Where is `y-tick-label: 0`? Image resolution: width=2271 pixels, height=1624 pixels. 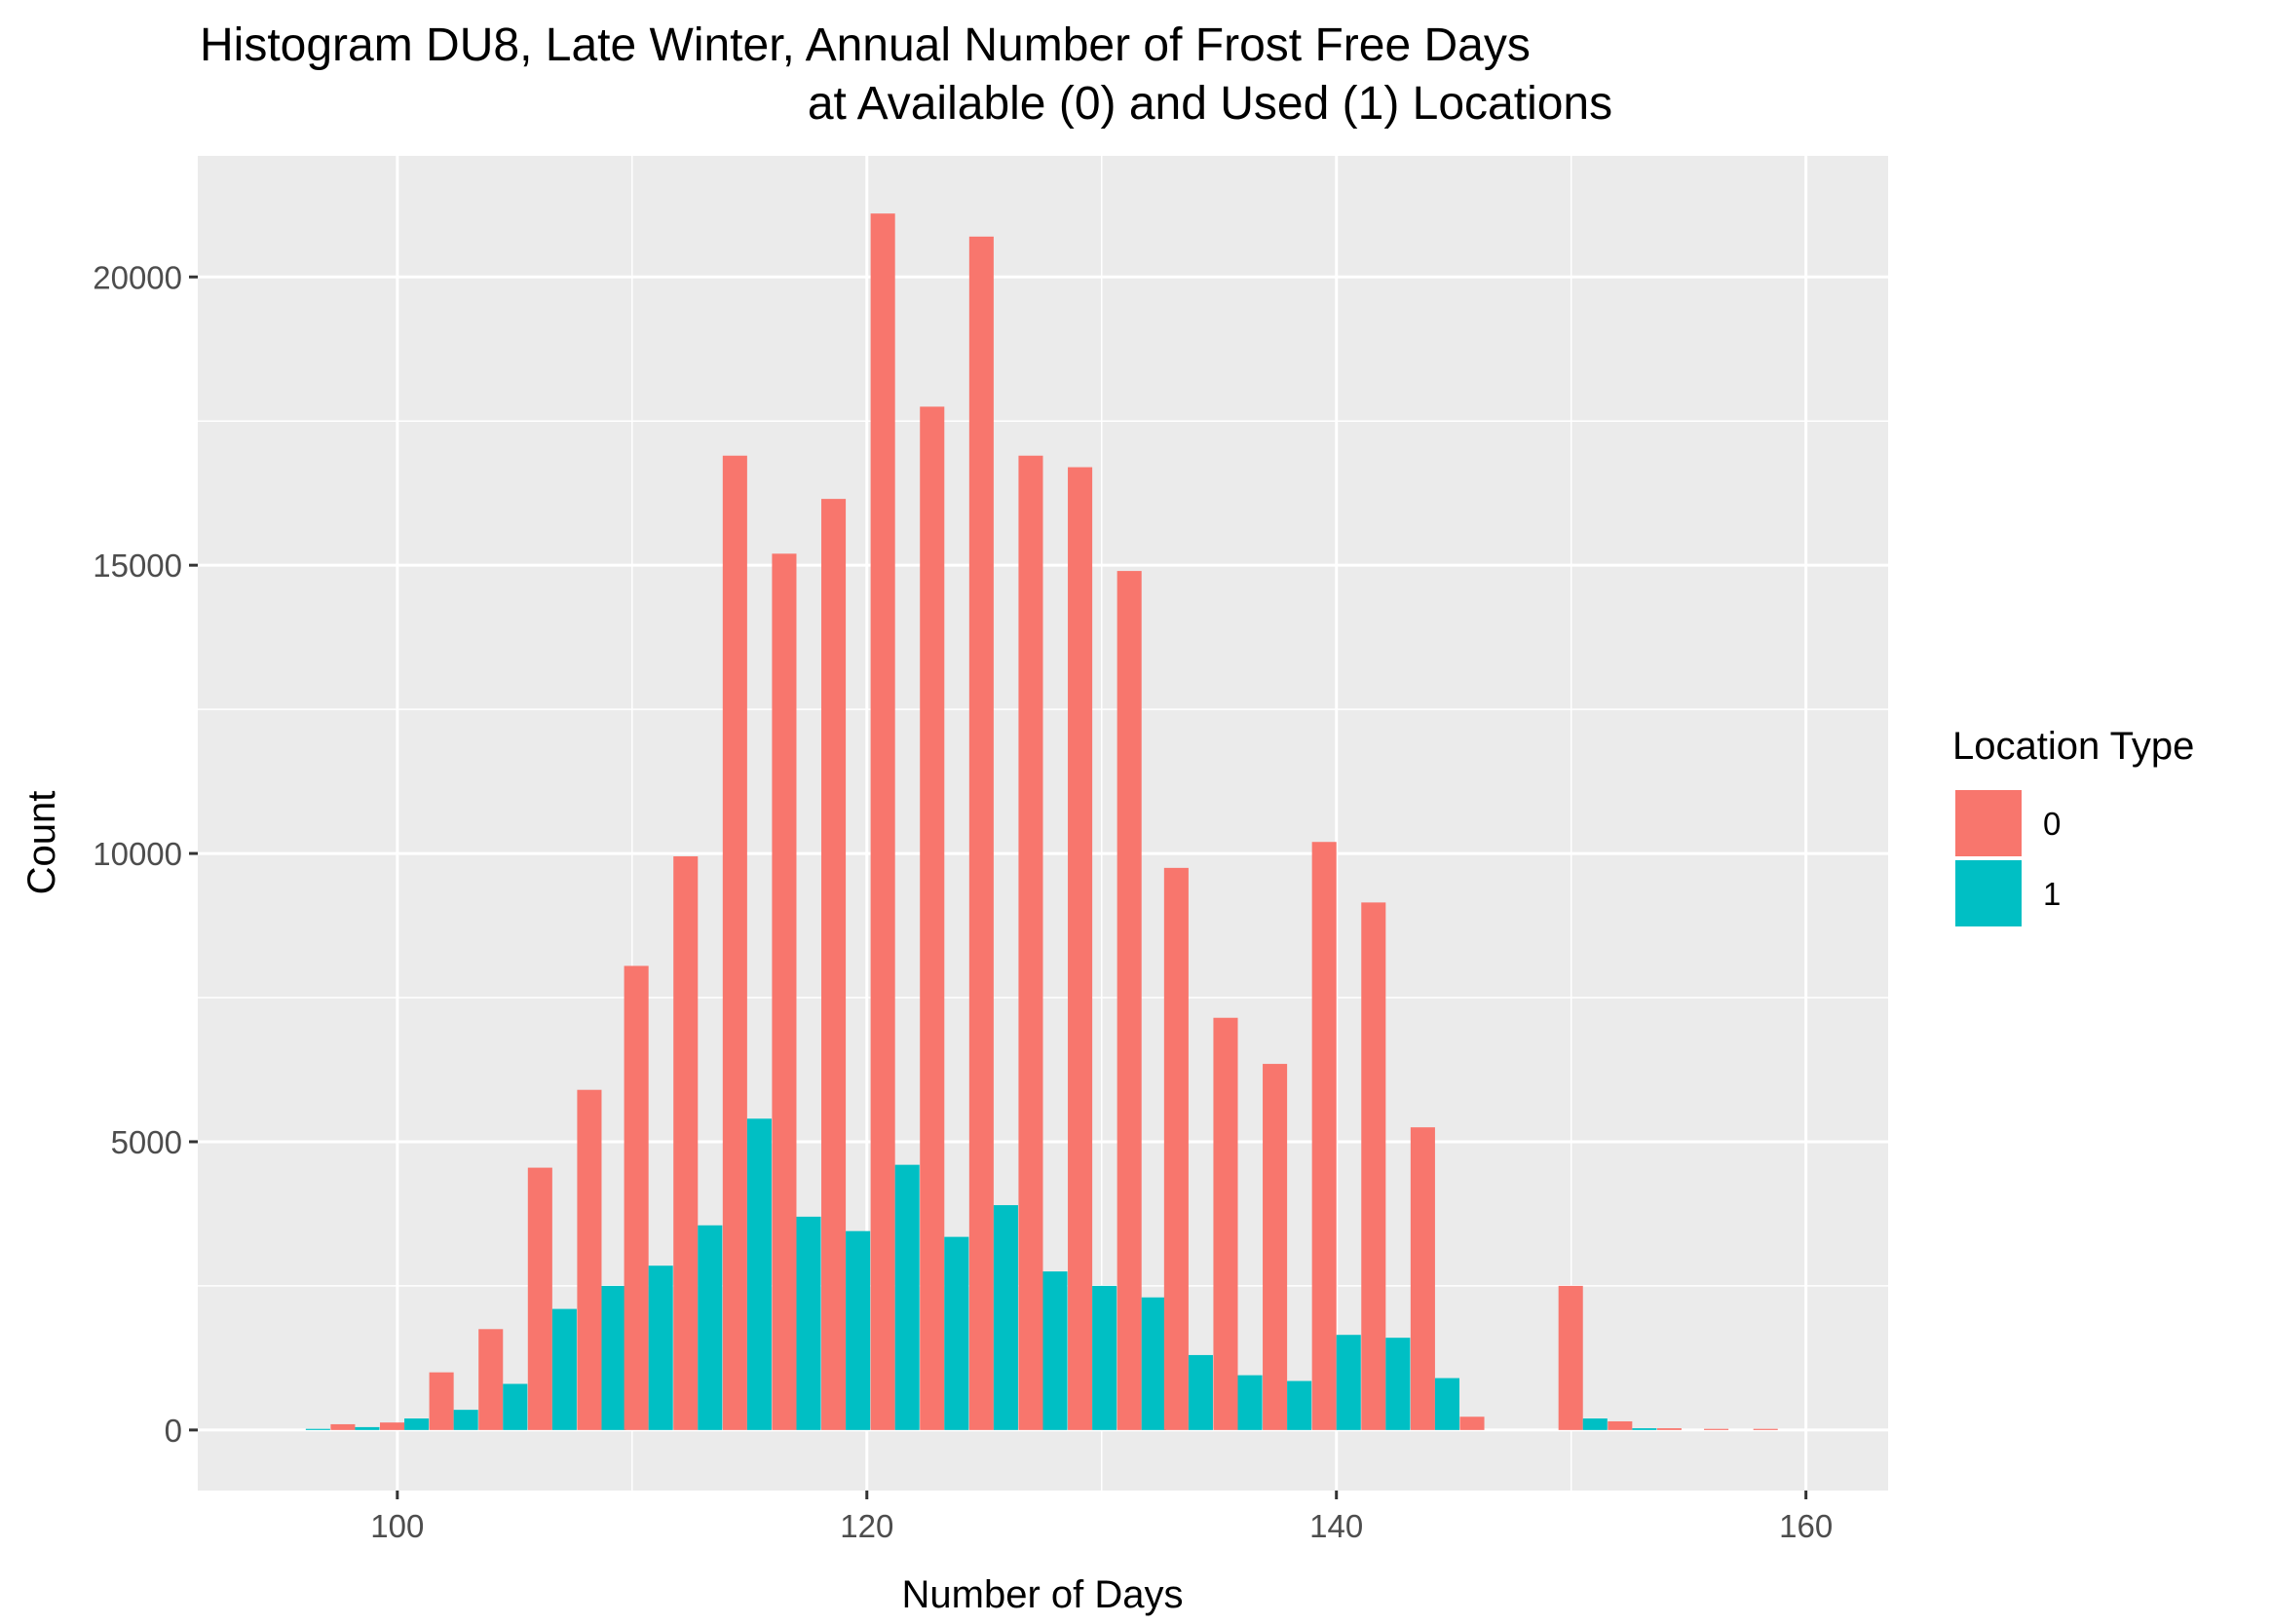
y-tick-label: 0 is located at coordinates (173, 1431).